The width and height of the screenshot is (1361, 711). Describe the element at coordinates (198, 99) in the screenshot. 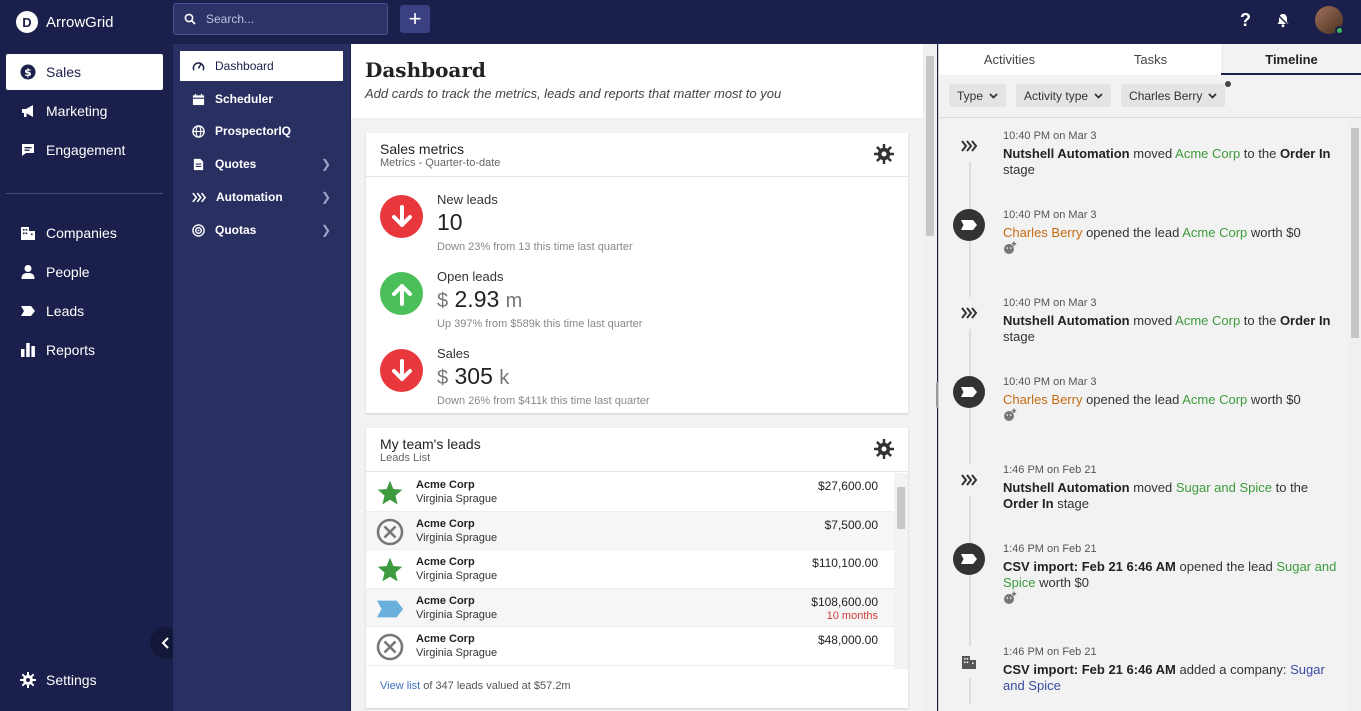

I see `calendar-icon` at that location.